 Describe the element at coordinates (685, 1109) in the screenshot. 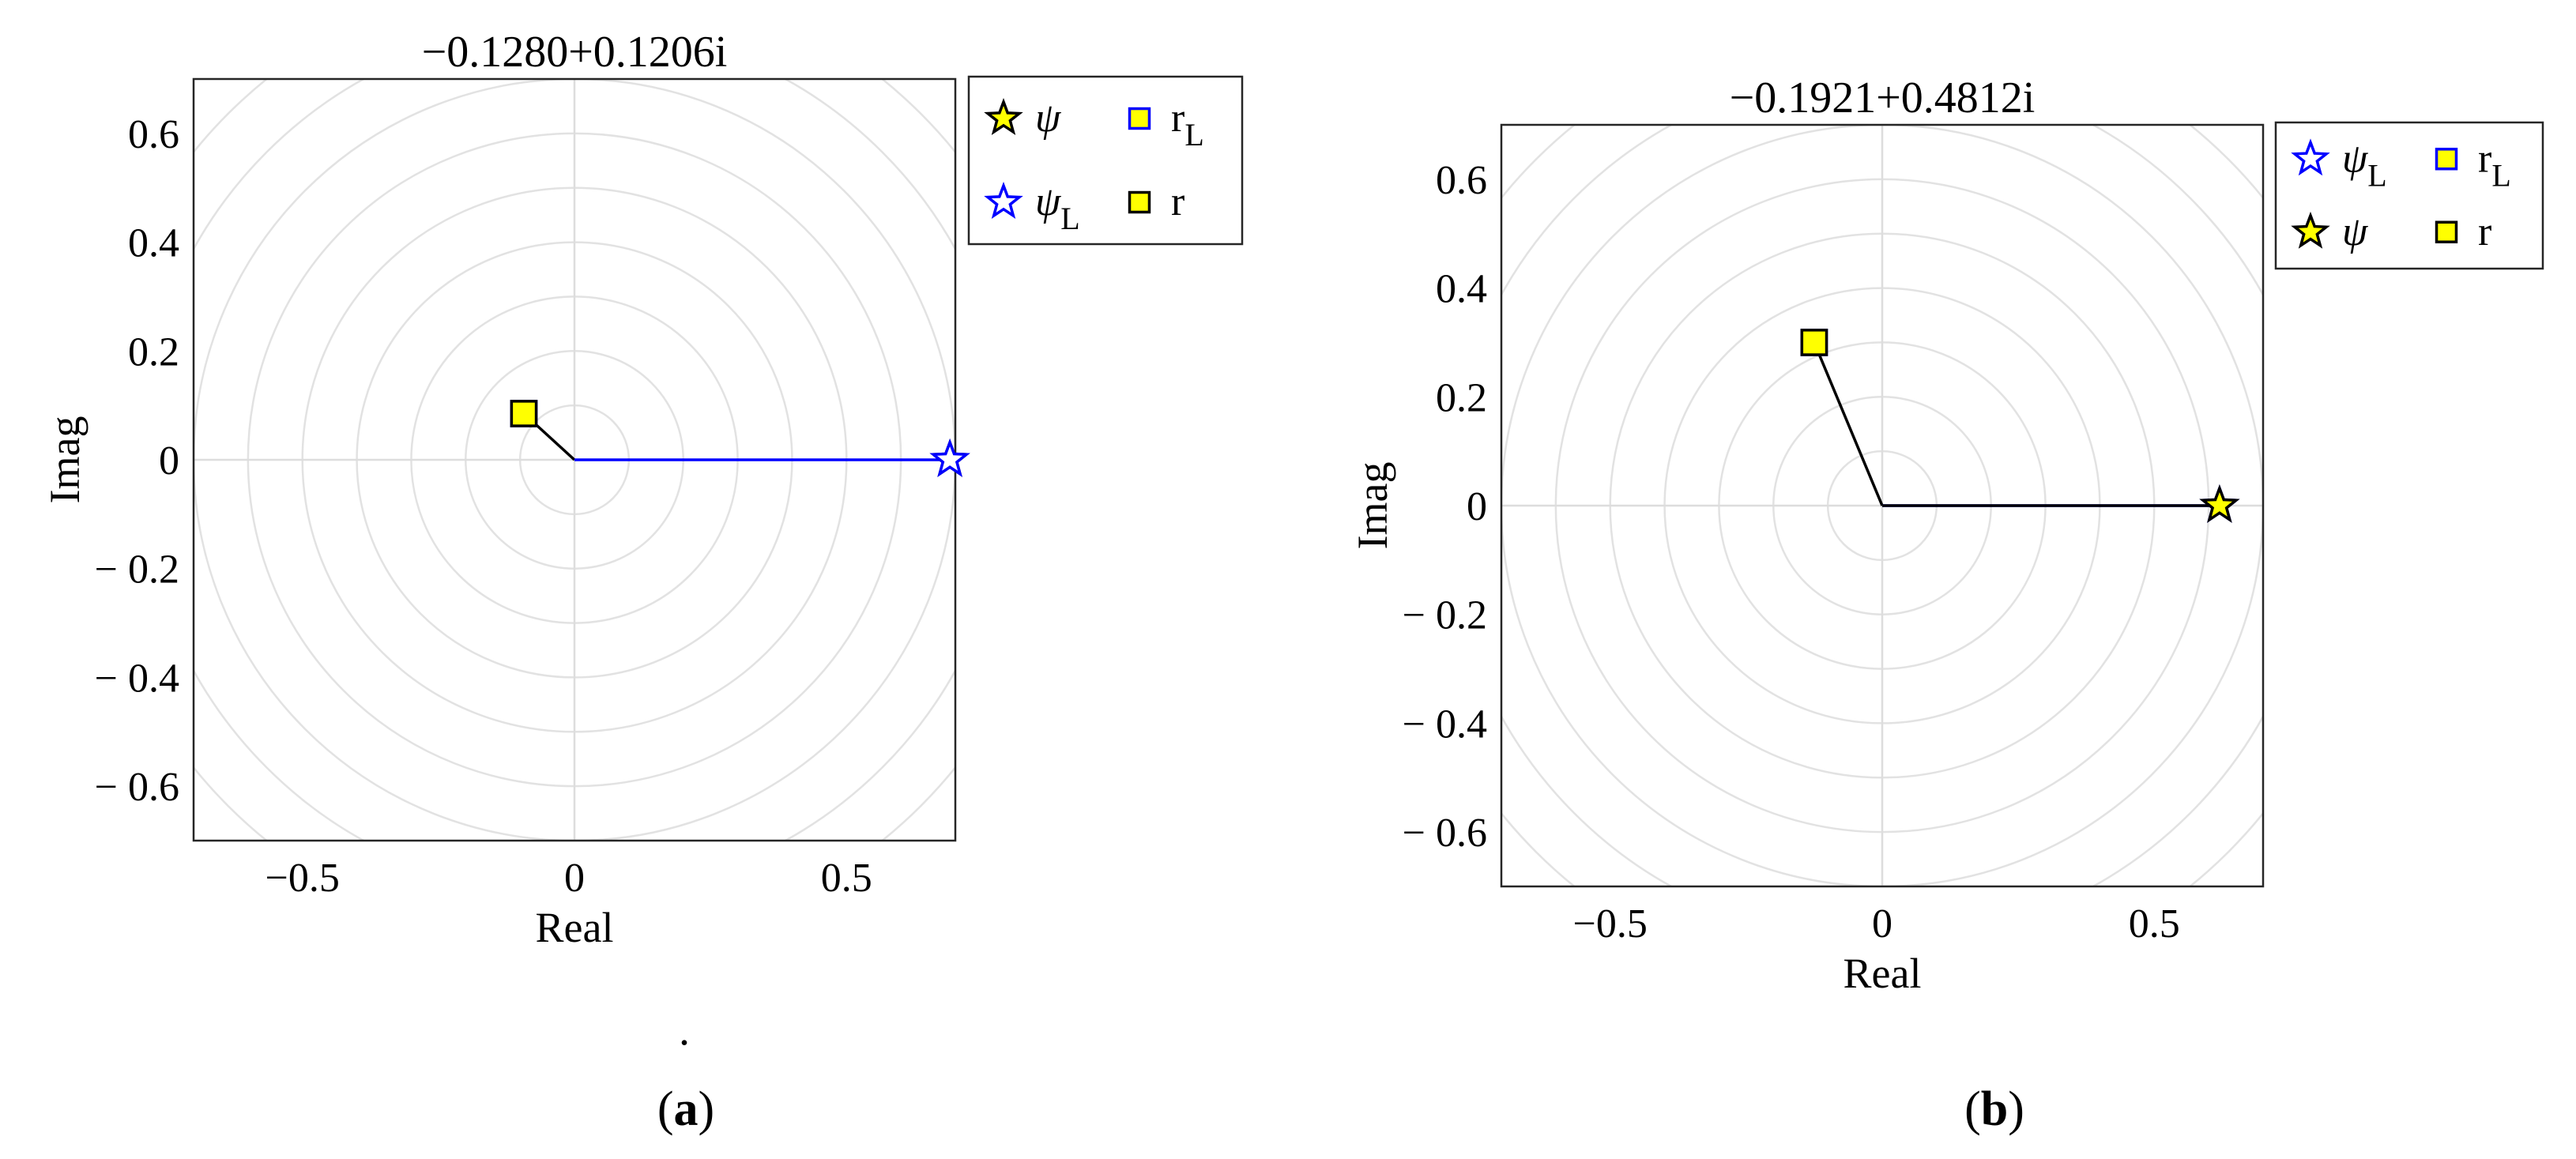

I see `panel-label: (a)` at that location.